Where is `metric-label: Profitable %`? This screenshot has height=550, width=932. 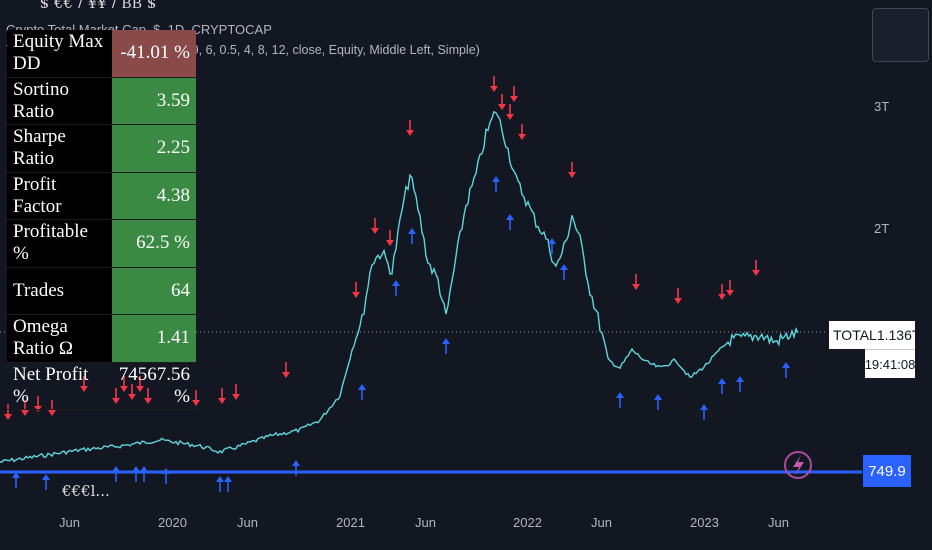 metric-label: Profitable % is located at coordinates (60, 243).